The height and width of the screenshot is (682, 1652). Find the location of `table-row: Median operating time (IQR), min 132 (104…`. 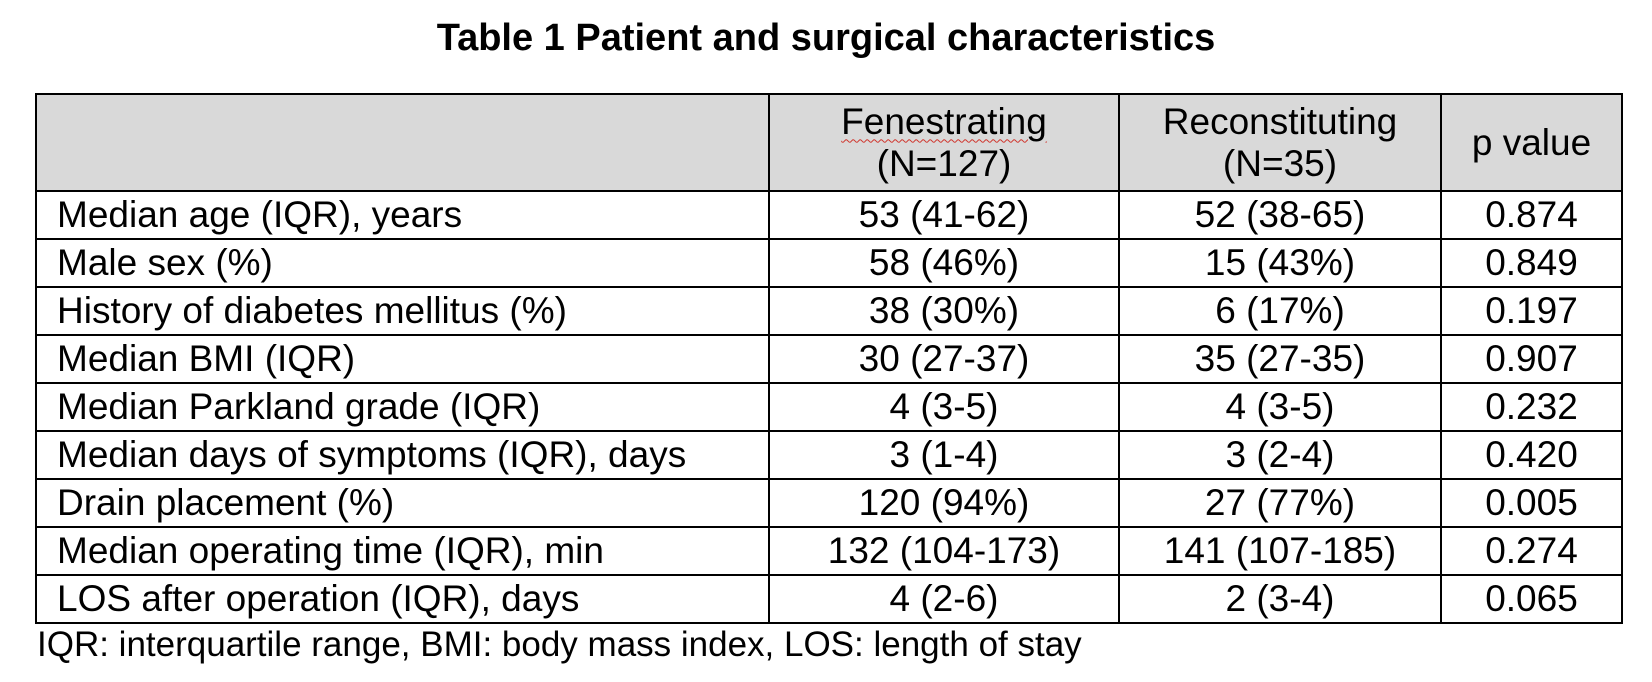

table-row: Median operating time (IQR), min 132 (104… is located at coordinates (829, 551).